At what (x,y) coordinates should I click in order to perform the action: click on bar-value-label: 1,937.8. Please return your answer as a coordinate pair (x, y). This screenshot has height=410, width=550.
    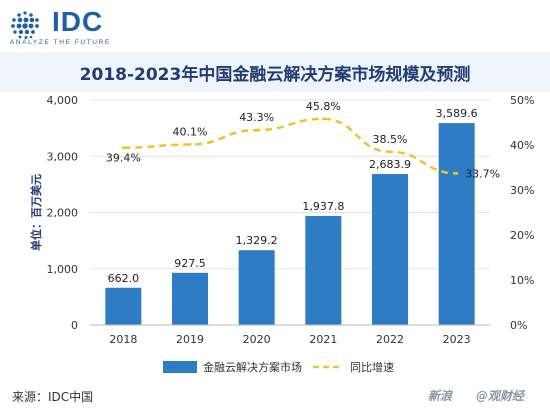
    Looking at the image, I should click on (323, 206).